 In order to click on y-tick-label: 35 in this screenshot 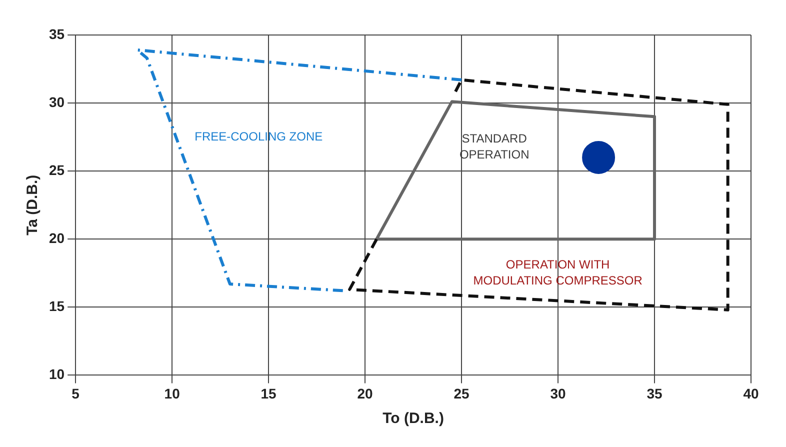, I will do `click(56, 34)`.